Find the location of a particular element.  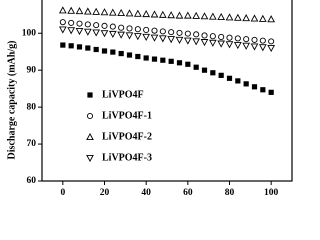

y-axis-label: Discharge capacity (mAh/g) is located at coordinates (11, 100).